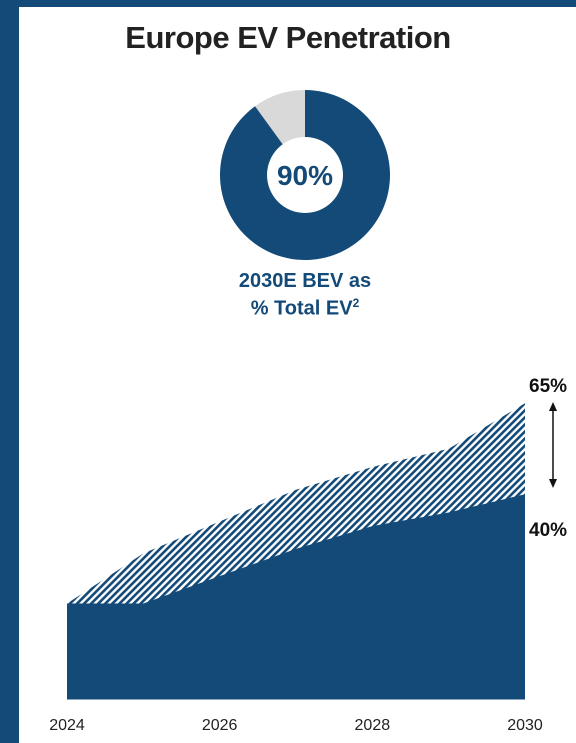  I want to click on donut-caption-text: % Total EV, so click(301, 308).